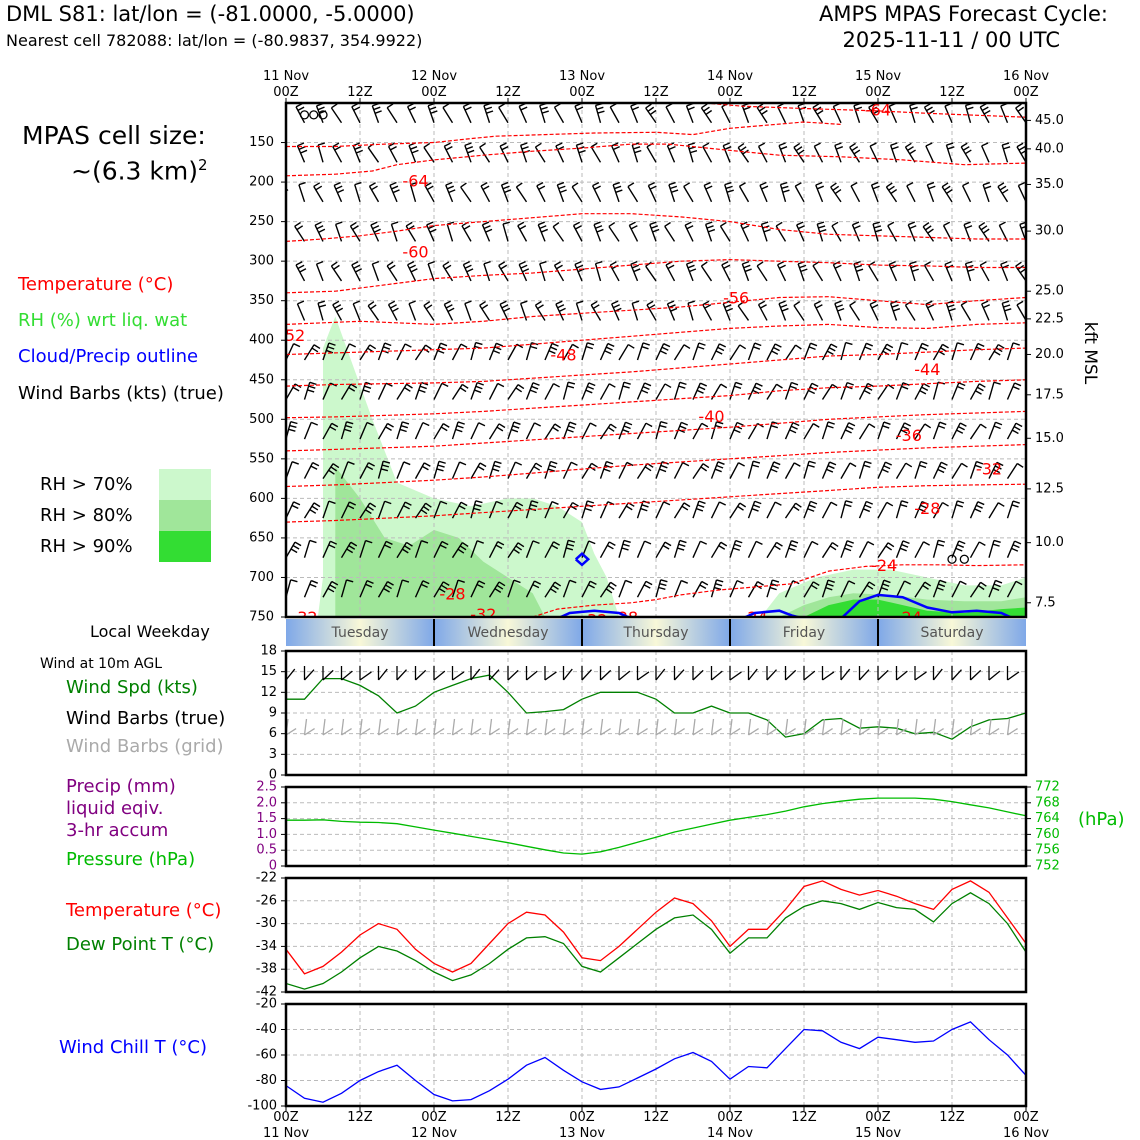 This screenshot has height=1140, width=1140. I want to click on temperature-contour-label: -28, so click(927, 508).